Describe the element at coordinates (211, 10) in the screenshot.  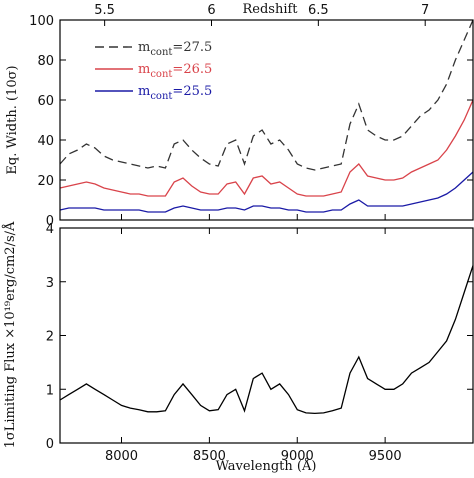
I see `redshift-tick-label: 6` at that location.